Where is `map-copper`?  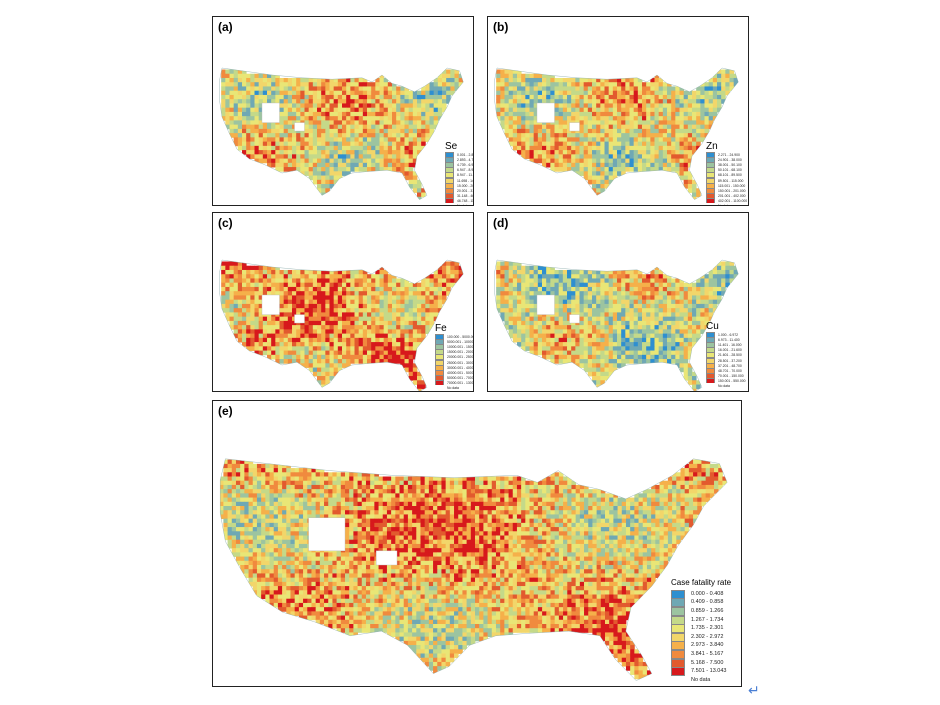 map-copper is located at coordinates (616, 325).